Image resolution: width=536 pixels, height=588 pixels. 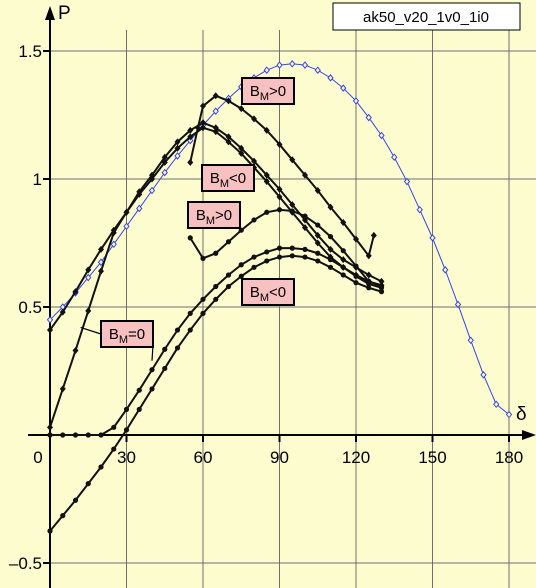 I want to click on x-tick-label-180: 180, so click(x=509, y=457).